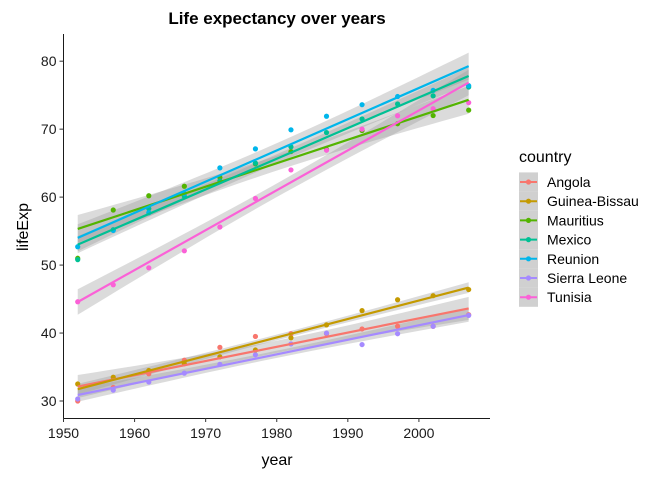  I want to click on legend-item-guinea-bissau: Guinea-Bissau, so click(579, 201).